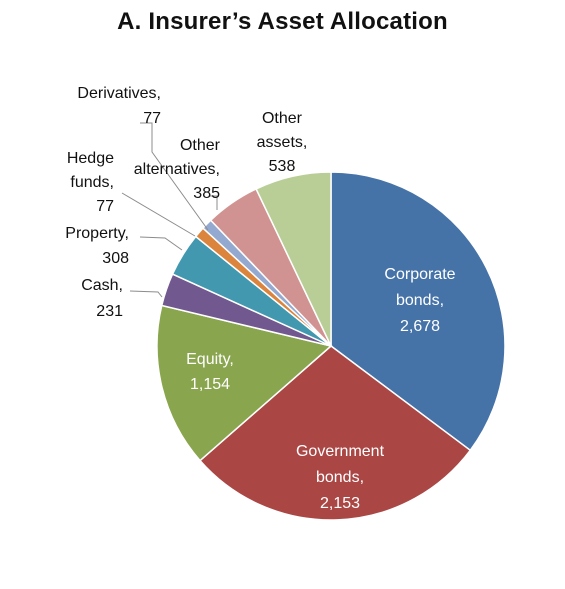  Describe the element at coordinates (293, 259) in the screenshot. I see `pie-slice-other-assets` at that location.